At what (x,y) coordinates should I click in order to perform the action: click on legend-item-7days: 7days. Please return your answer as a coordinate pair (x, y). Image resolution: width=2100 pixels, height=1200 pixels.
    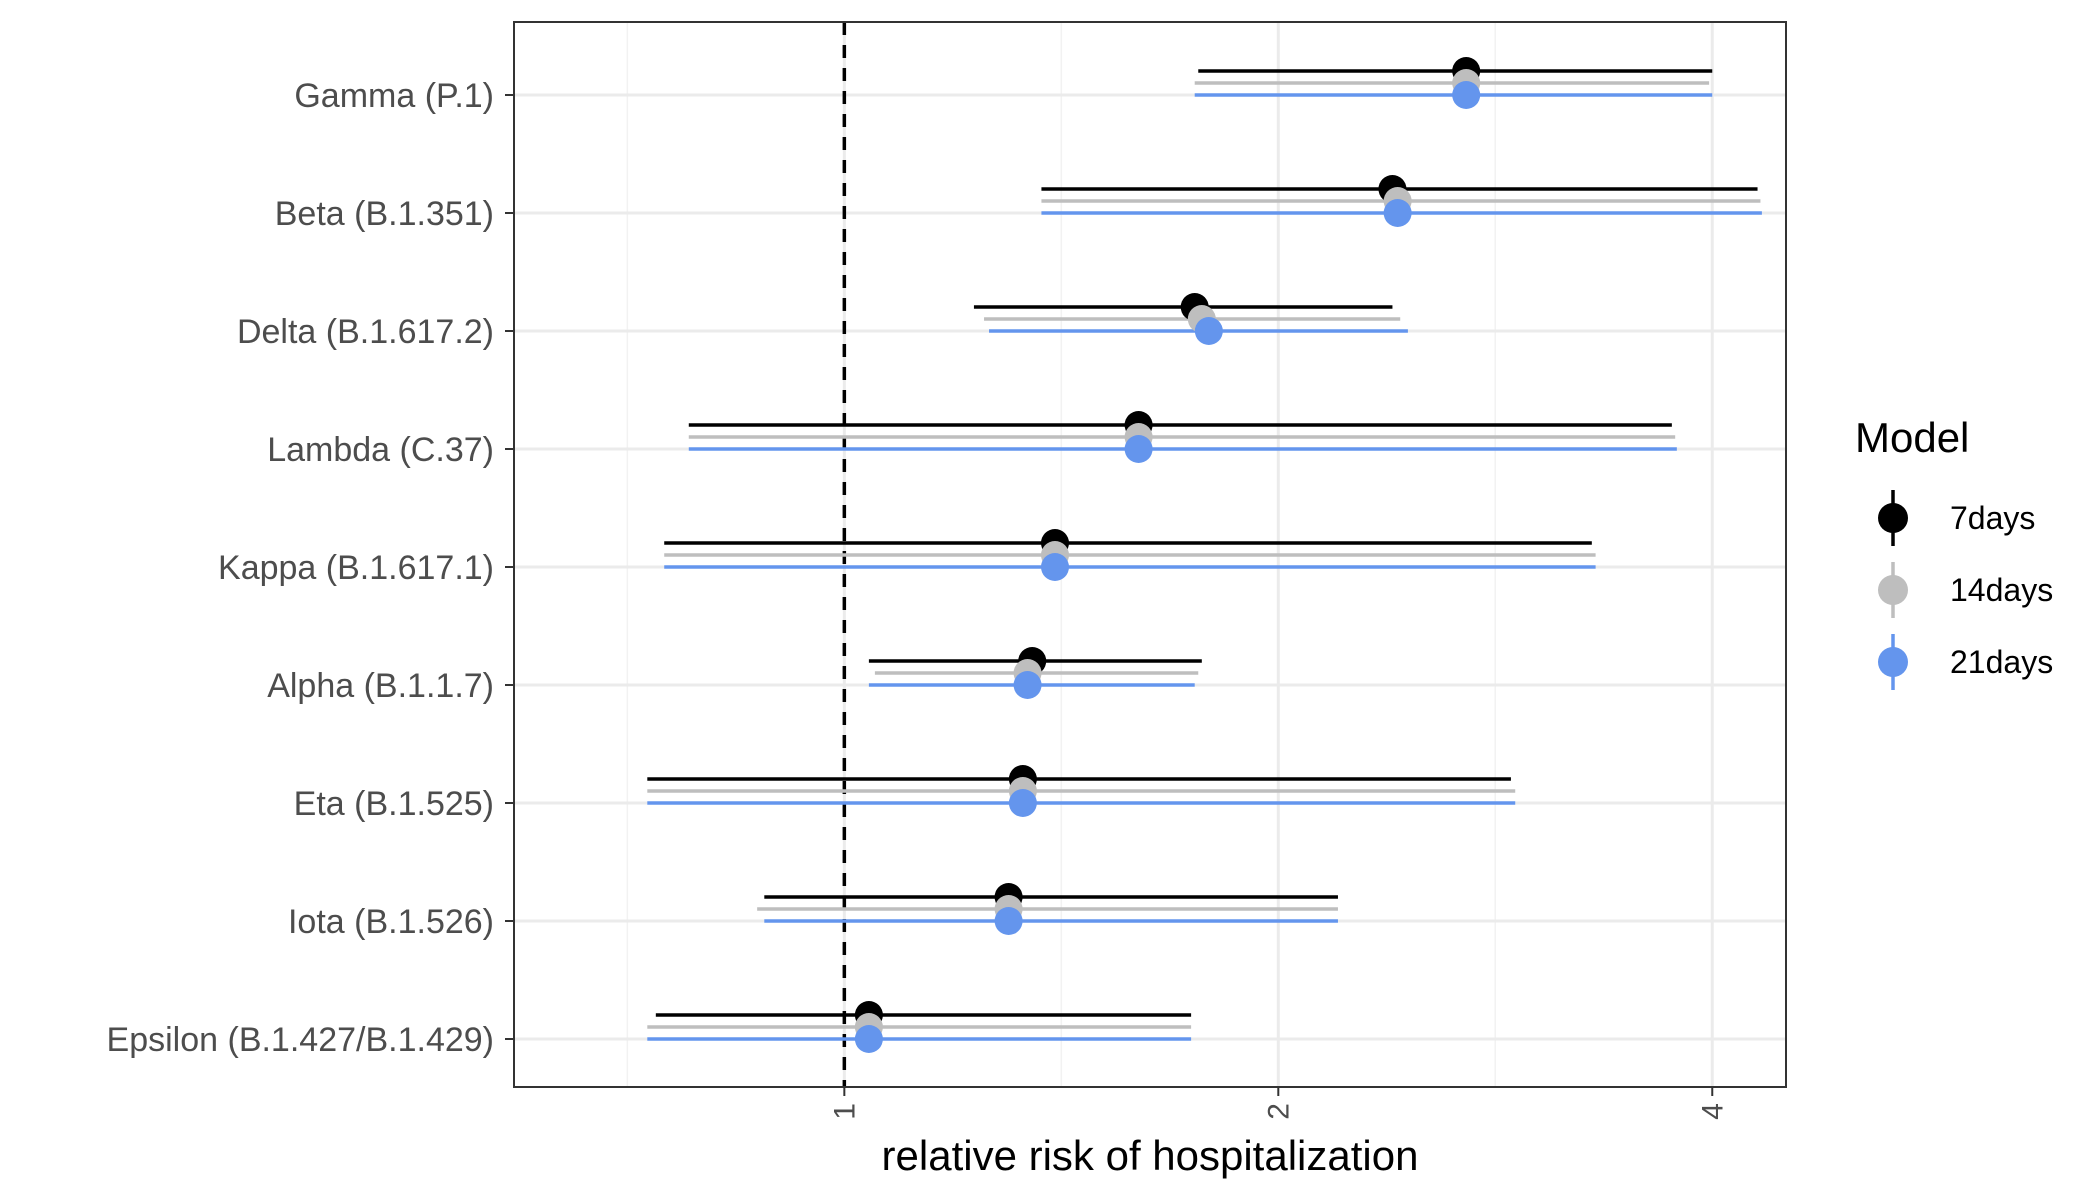
    Looking at the image, I should click on (1956, 518).